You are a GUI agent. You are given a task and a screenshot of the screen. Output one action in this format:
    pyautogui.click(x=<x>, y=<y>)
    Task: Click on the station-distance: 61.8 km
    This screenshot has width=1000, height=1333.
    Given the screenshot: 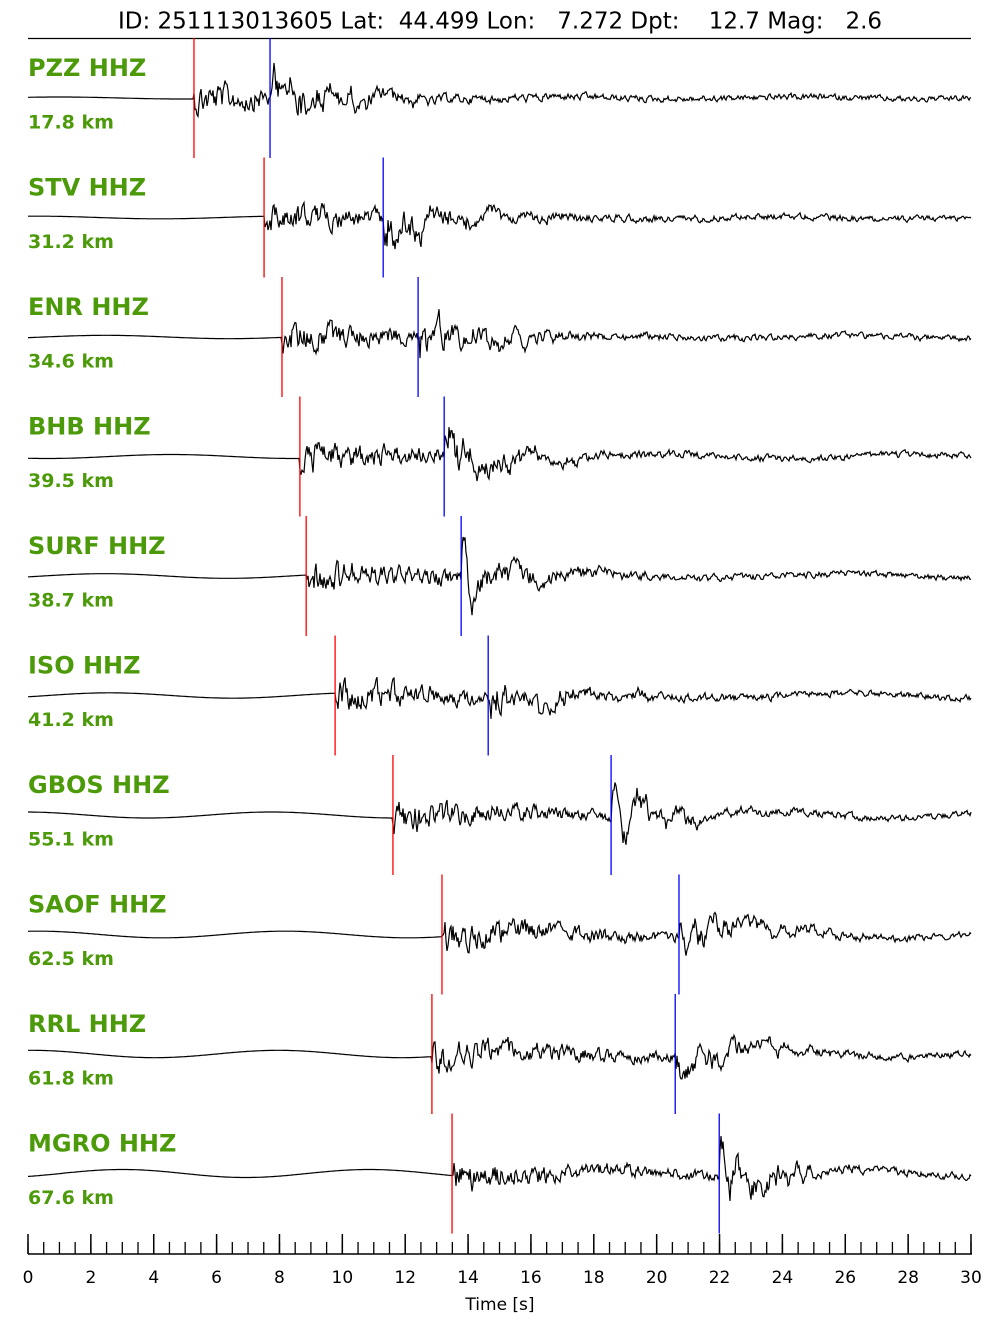 What is the action you would take?
    pyautogui.click(x=71, y=1079)
    